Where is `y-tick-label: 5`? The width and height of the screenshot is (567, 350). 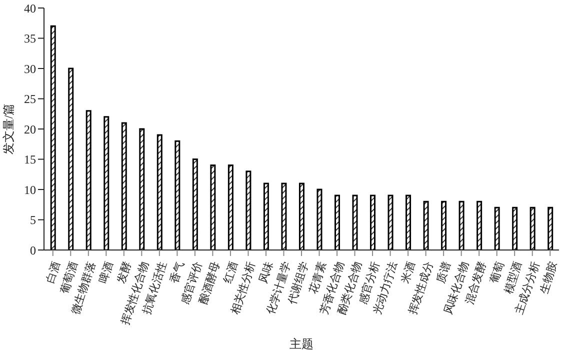 y-tick-label: 5 is located at coordinates (33, 220).